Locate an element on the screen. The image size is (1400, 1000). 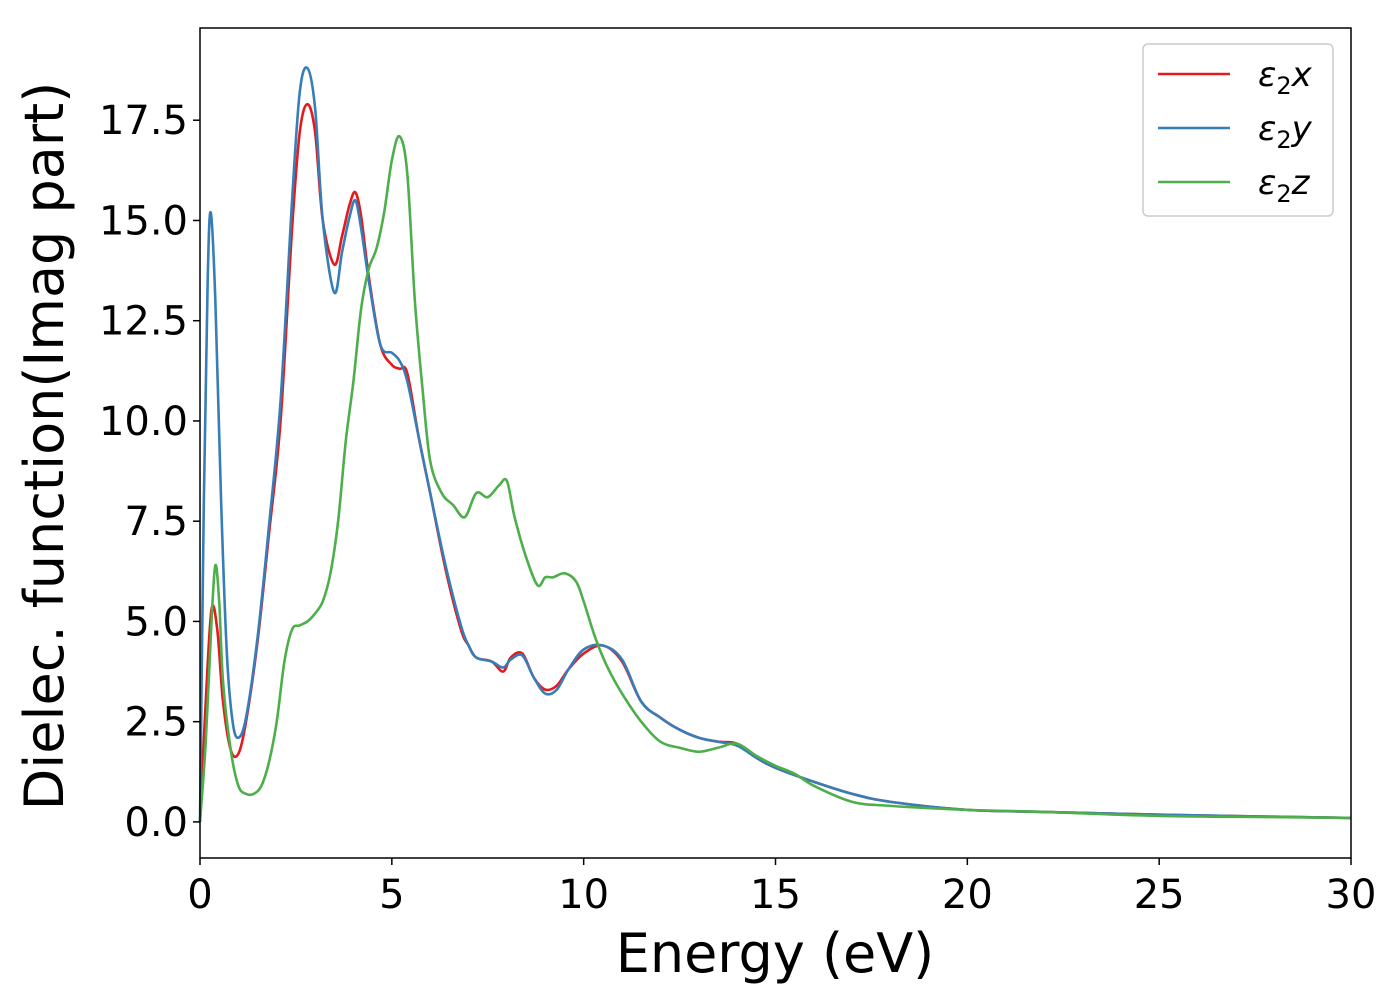
x-tick-label: 10 is located at coordinates (583, 895).